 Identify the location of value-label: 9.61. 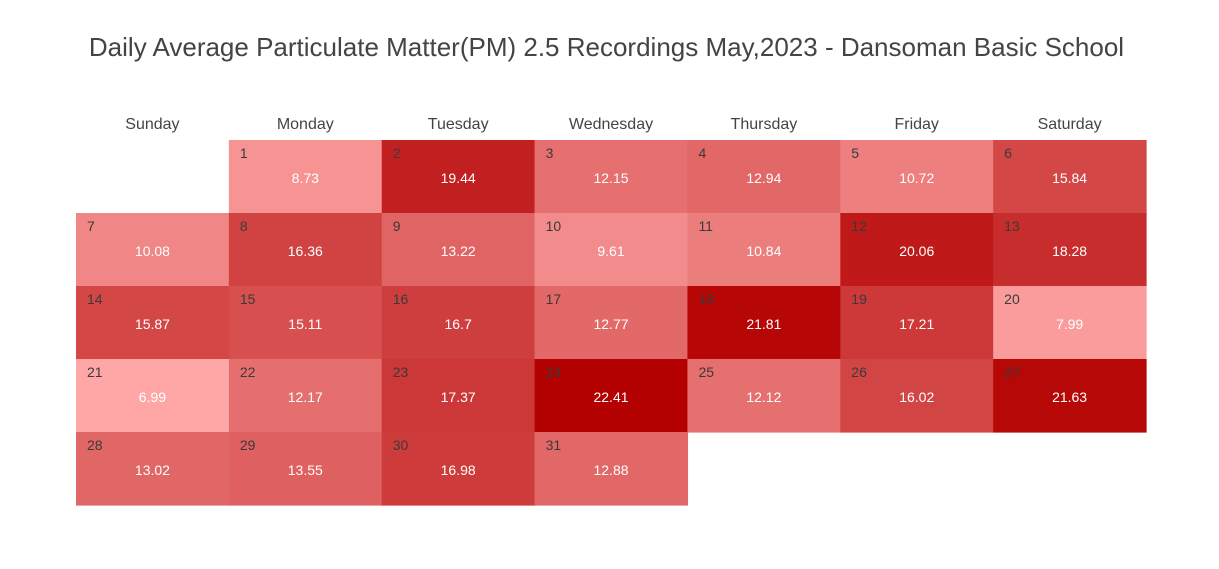
(610, 251).